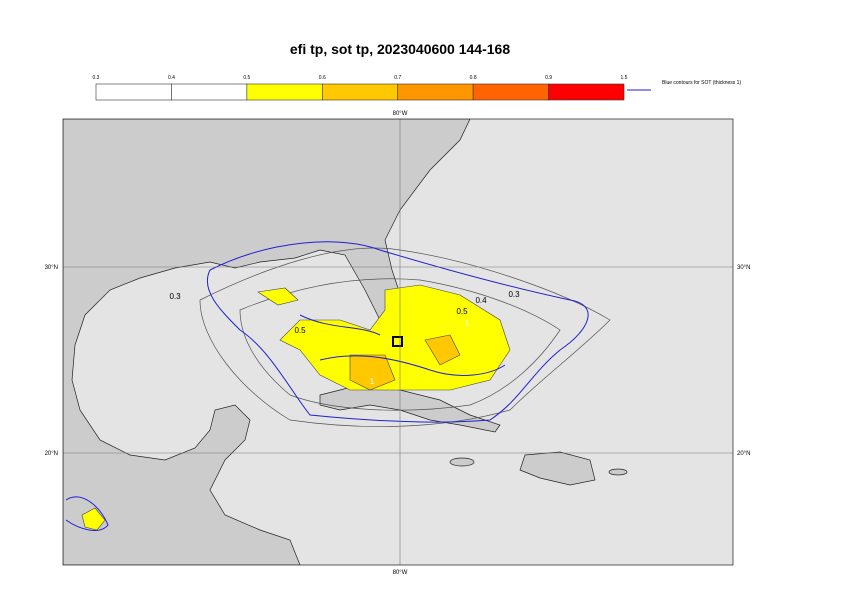 The height and width of the screenshot is (601, 842). Describe the element at coordinates (96, 78) in the screenshot. I see `colorbar-tick-label: 0.3` at that location.